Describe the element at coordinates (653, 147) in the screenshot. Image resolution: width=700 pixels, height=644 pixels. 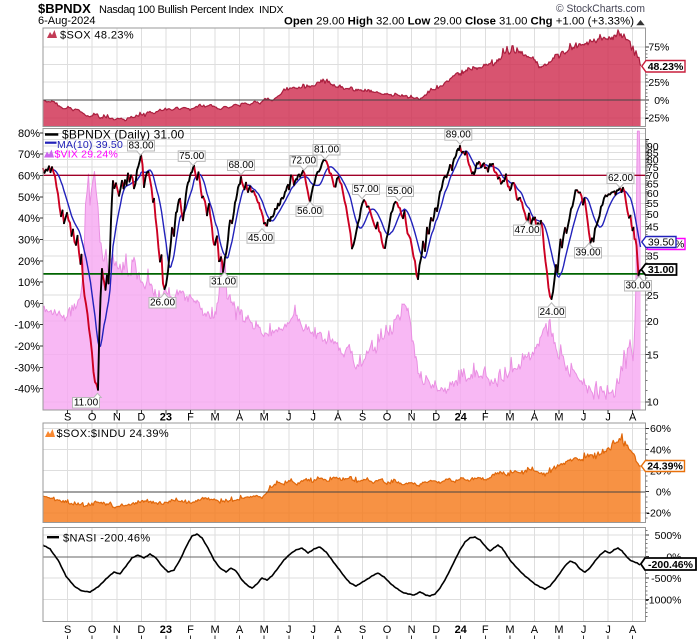
I see `svg-text: 90` at that location.